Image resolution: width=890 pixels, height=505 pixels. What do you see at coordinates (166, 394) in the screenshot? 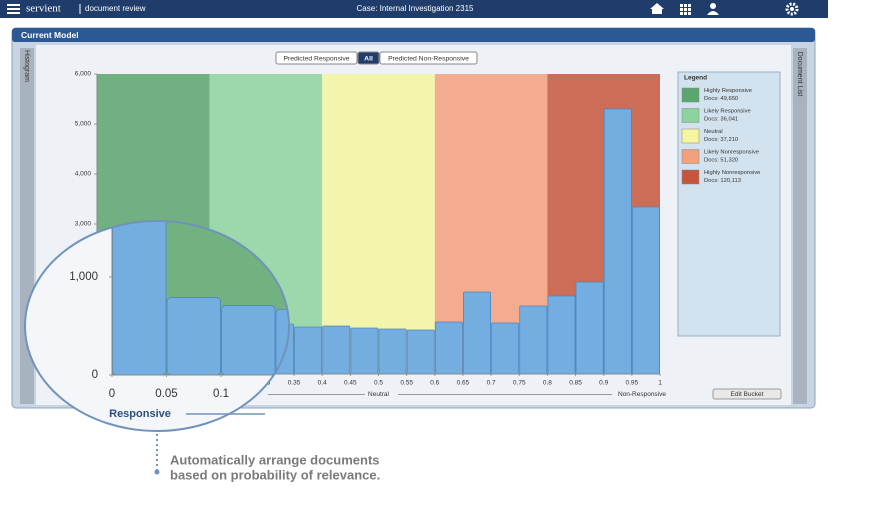
I see `x-tick-label: 0.05` at bounding box center [166, 394].